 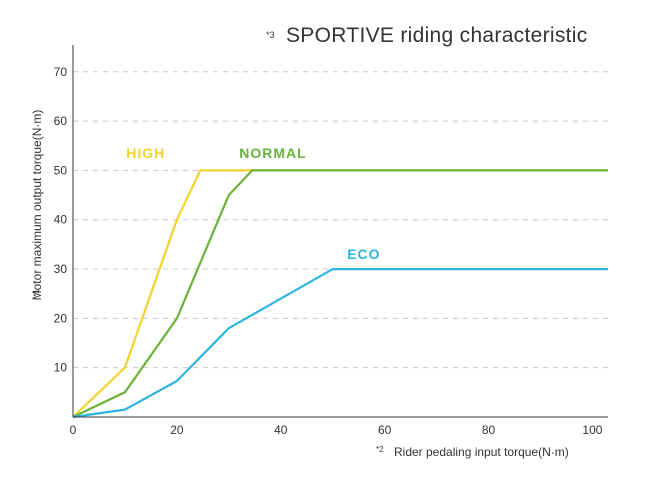 What do you see at coordinates (145, 153) in the screenshot?
I see `series-label-high: HIGH` at bounding box center [145, 153].